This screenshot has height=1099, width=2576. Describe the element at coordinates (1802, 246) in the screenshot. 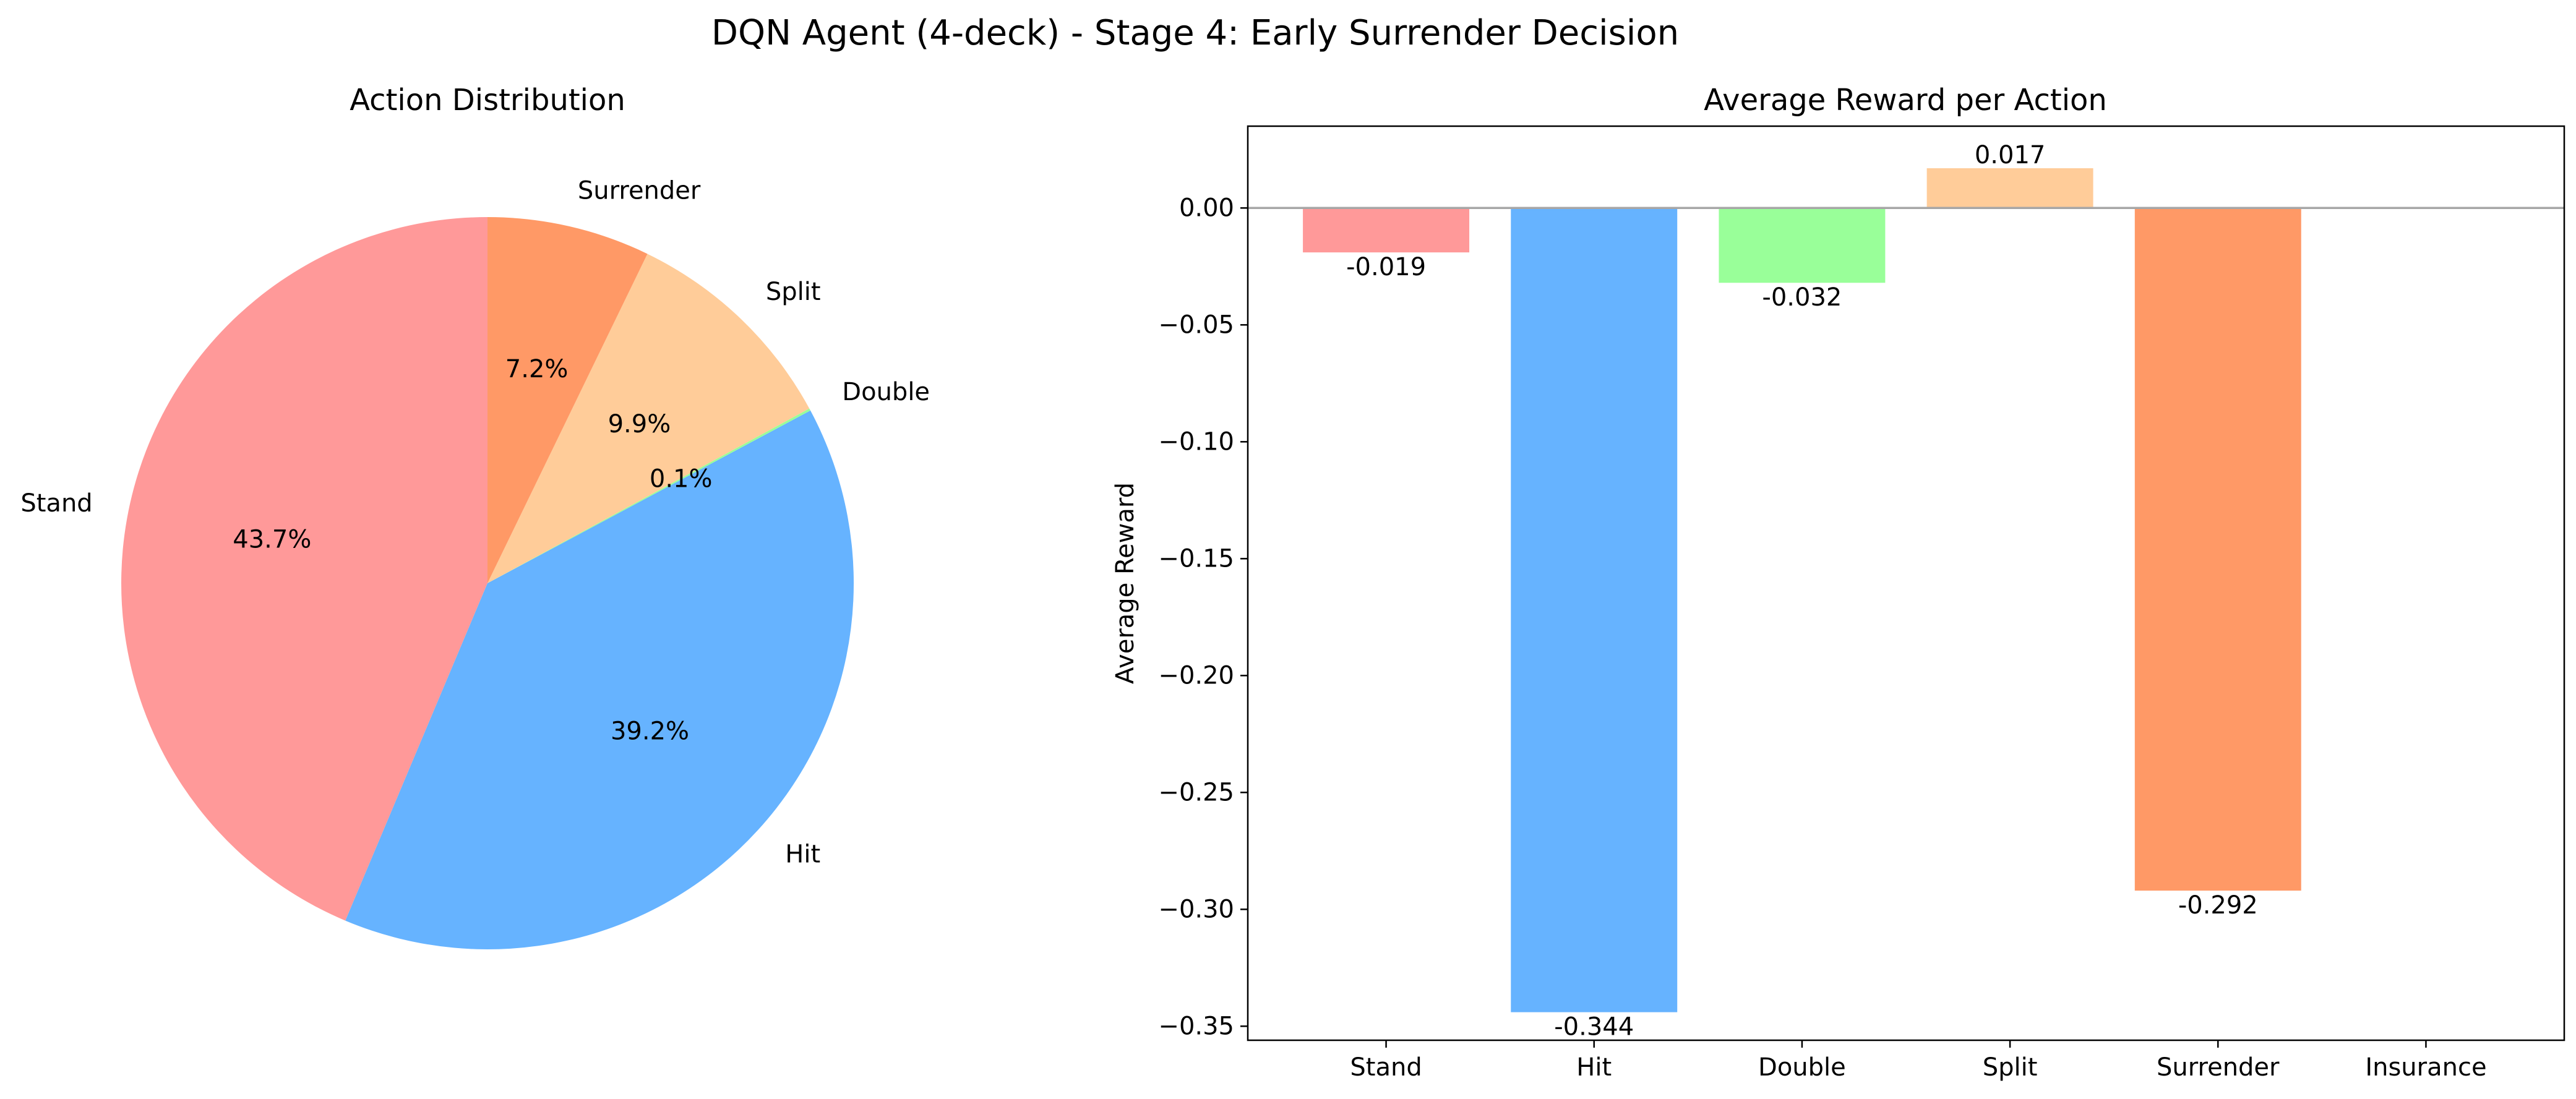

I see `bar-double` at that location.